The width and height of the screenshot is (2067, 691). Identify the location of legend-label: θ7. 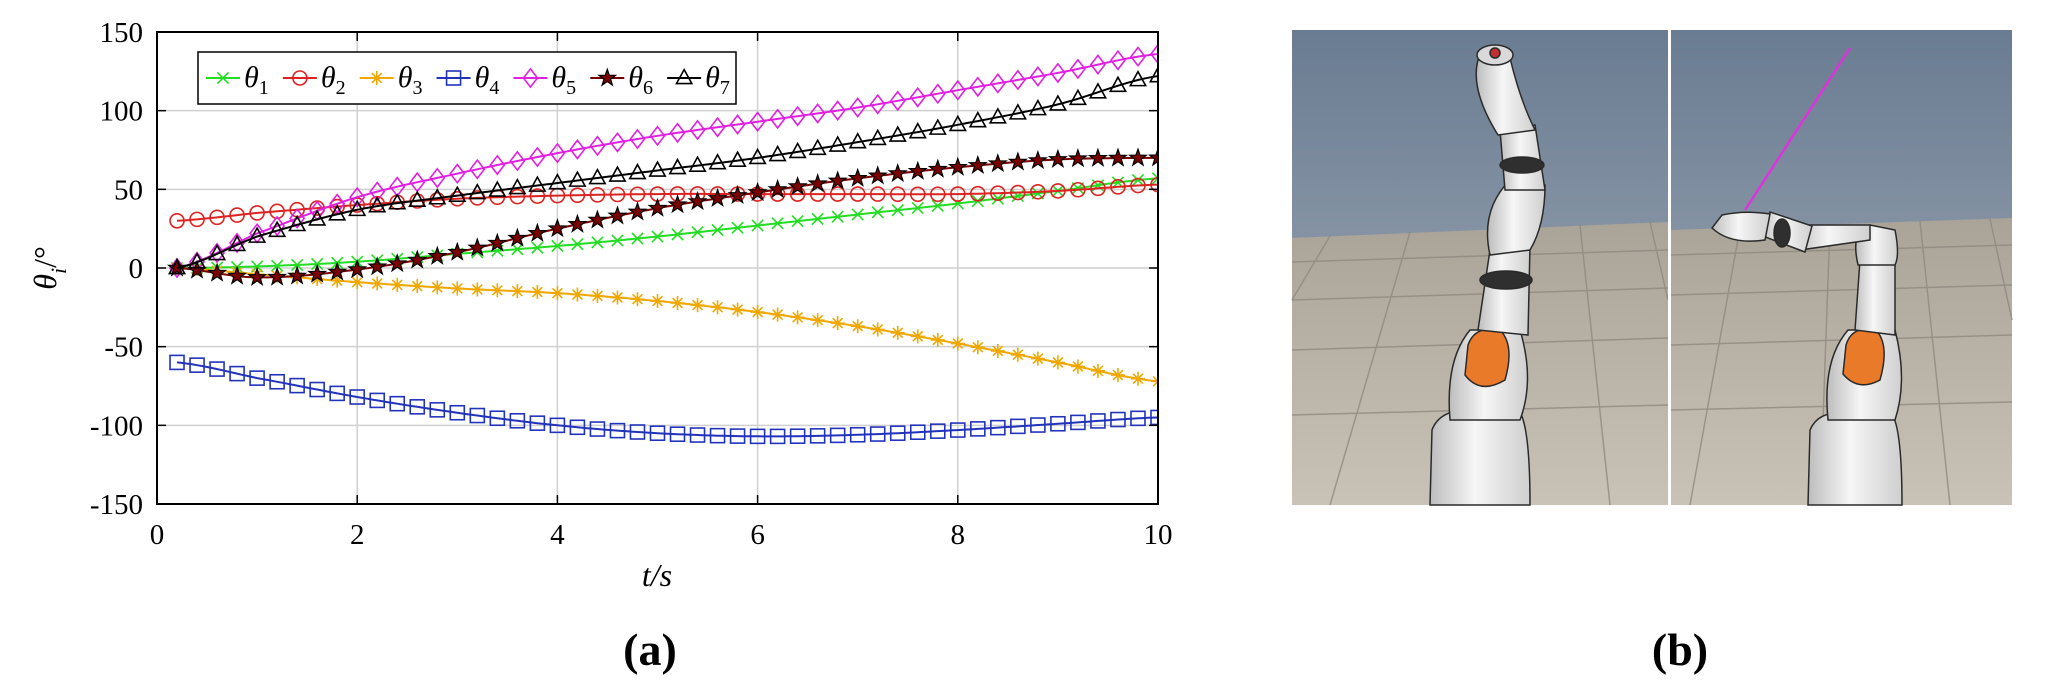
(717, 80).